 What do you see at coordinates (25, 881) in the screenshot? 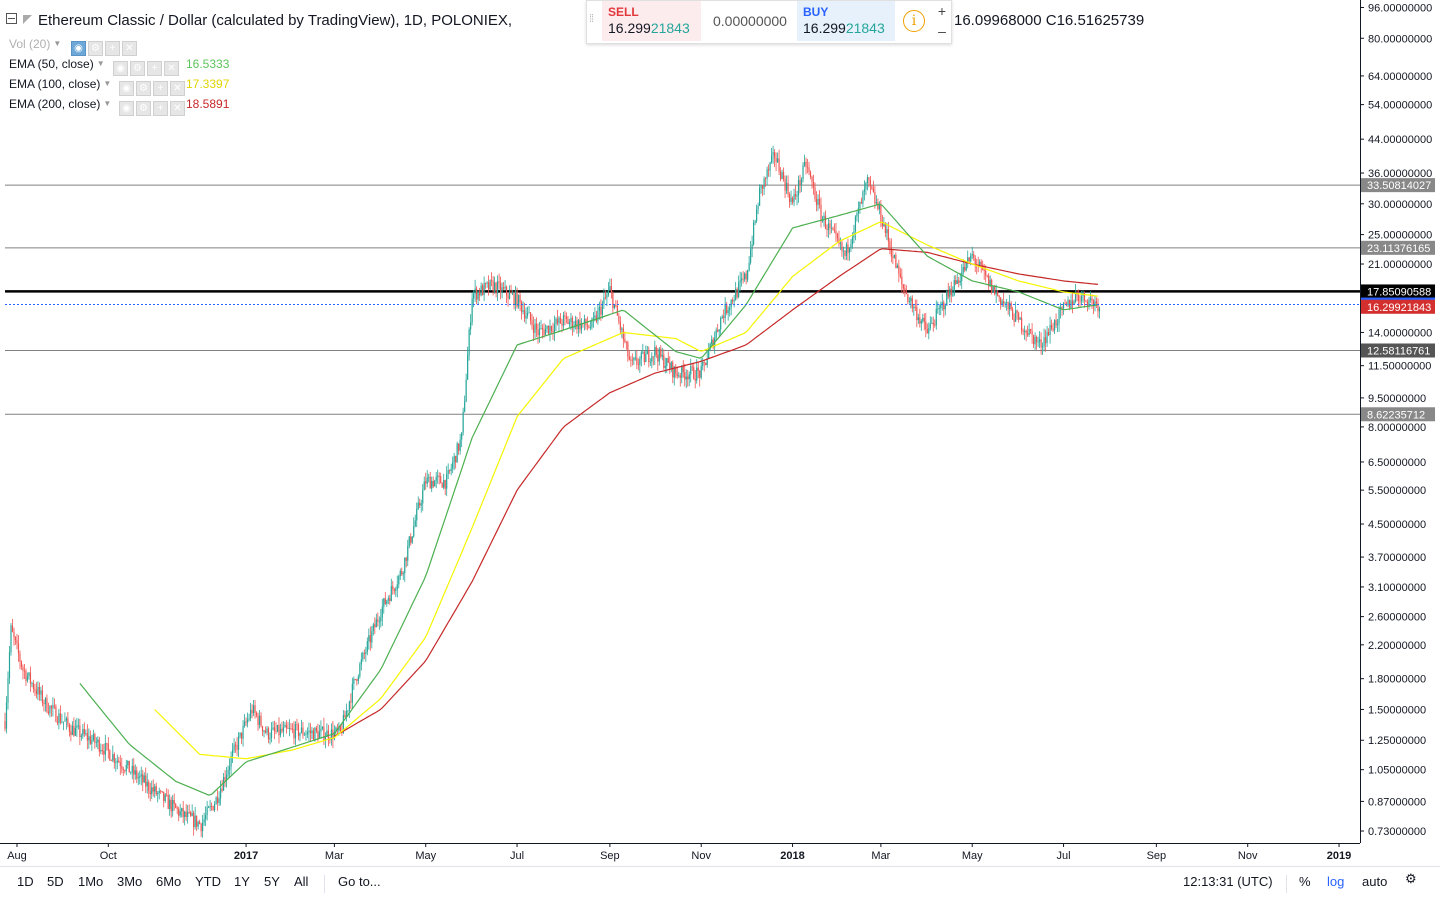
I see `range-1d: 1D` at bounding box center [25, 881].